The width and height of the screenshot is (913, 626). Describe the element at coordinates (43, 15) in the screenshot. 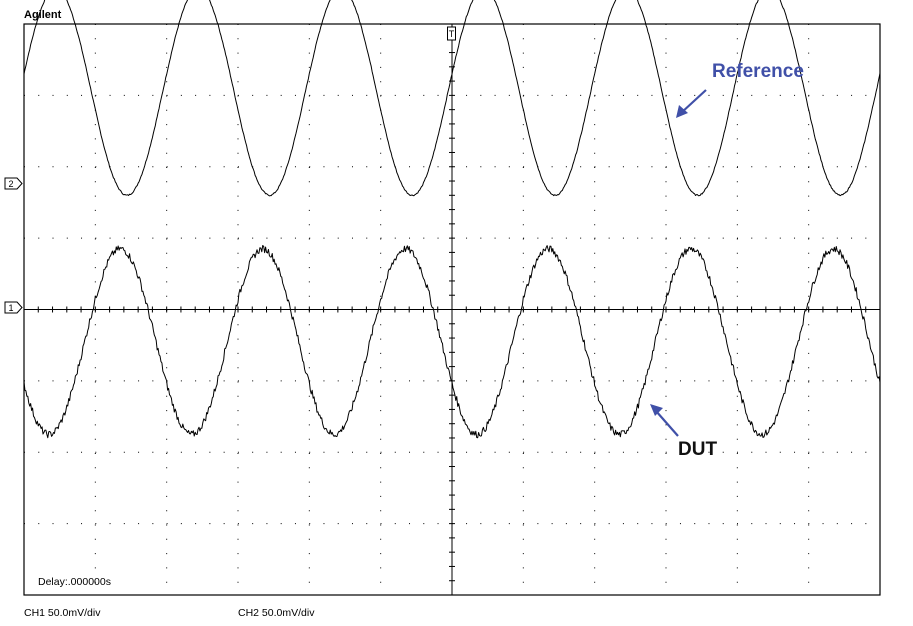

I see `brand-label: Agilent` at that location.